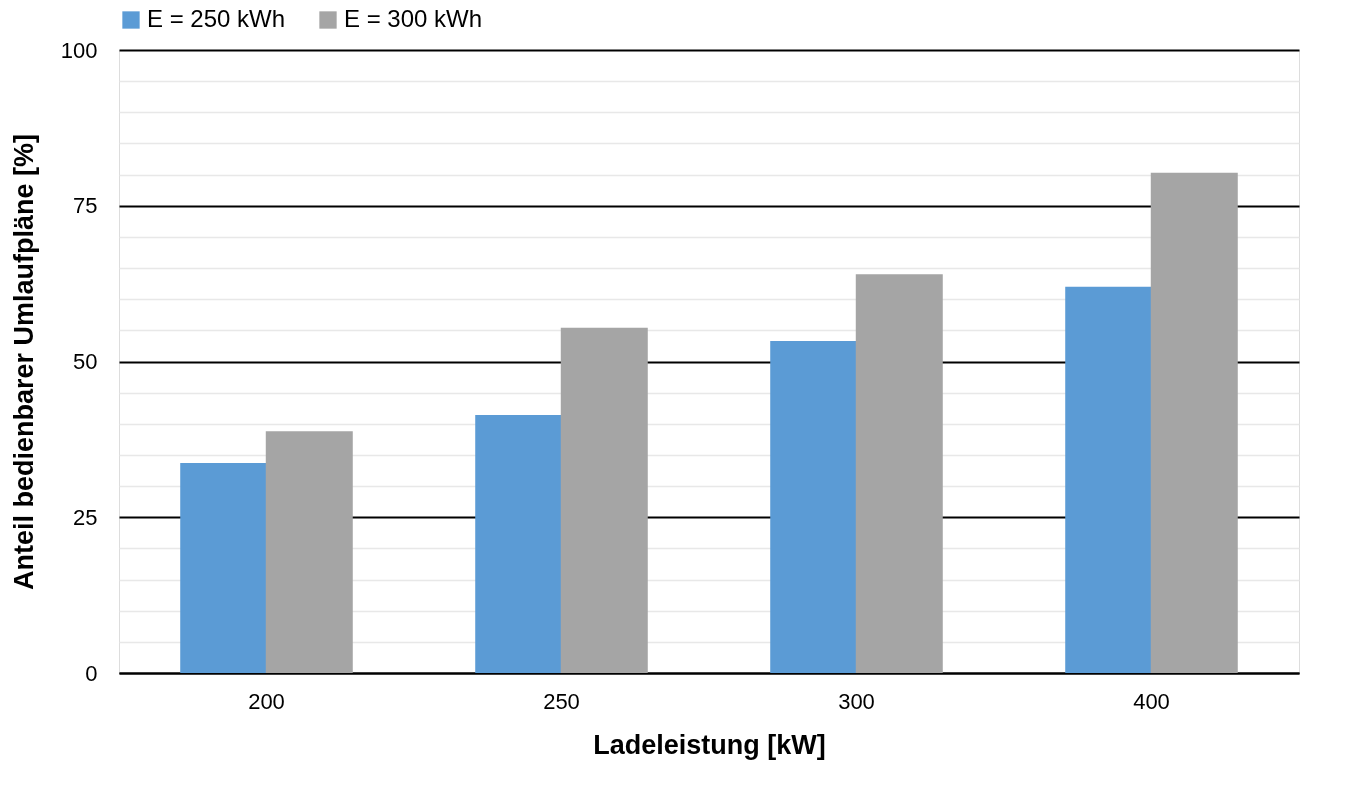 The height and width of the screenshot is (812, 1350). What do you see at coordinates (561, 701) in the screenshot?
I see `x-tick-label: 250` at bounding box center [561, 701].